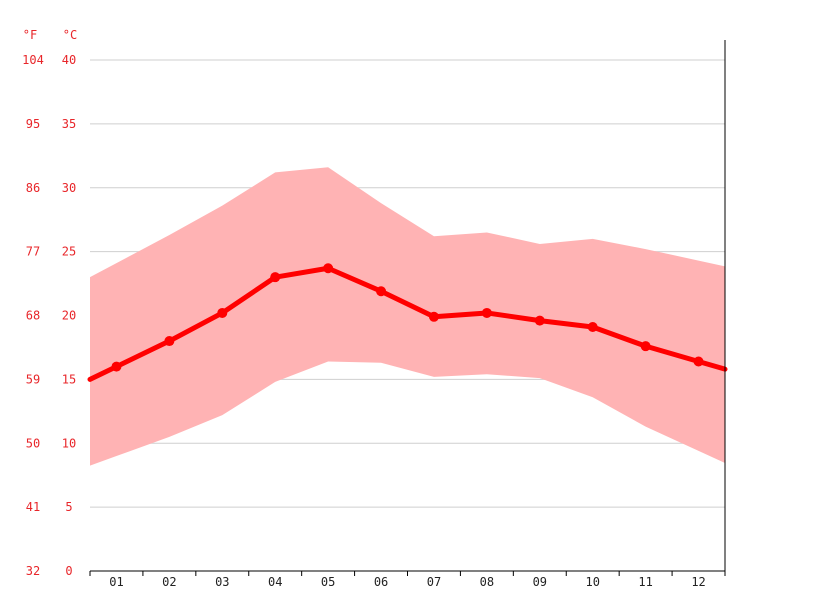 The image size is (815, 611). Describe the element at coordinates (68, 571) in the screenshot. I see `y-tick-label-c: 0` at that location.